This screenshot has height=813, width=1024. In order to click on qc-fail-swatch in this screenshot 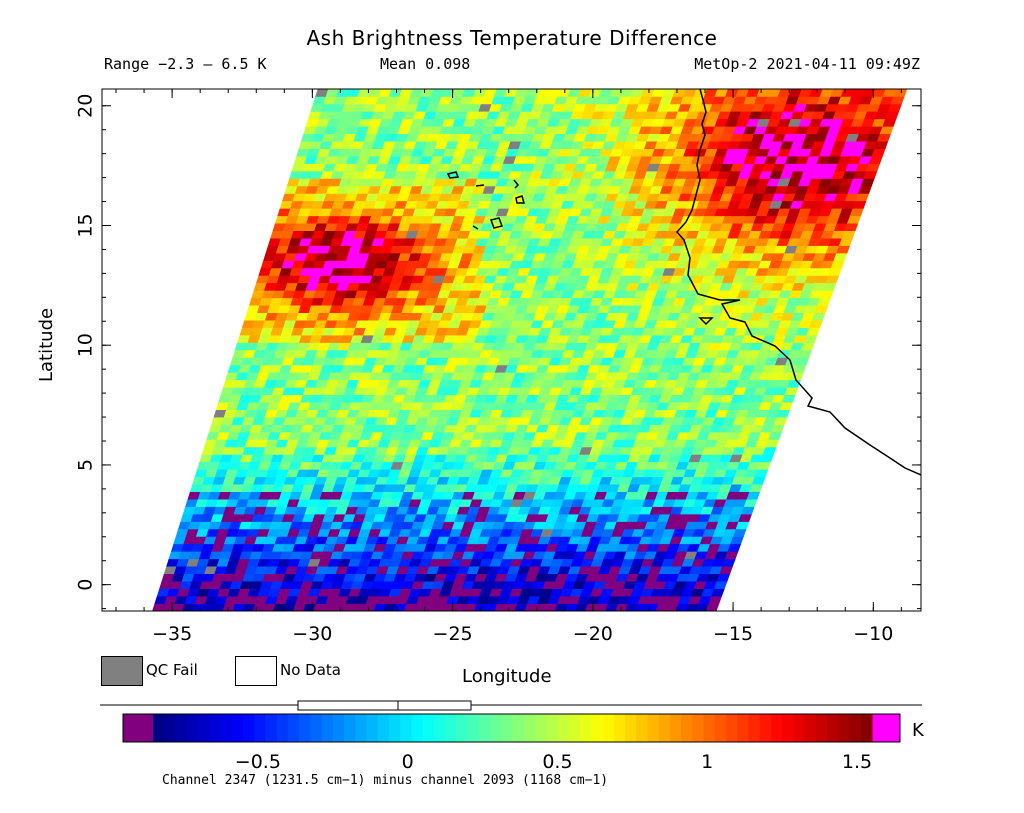, I will do `click(122, 671)`.